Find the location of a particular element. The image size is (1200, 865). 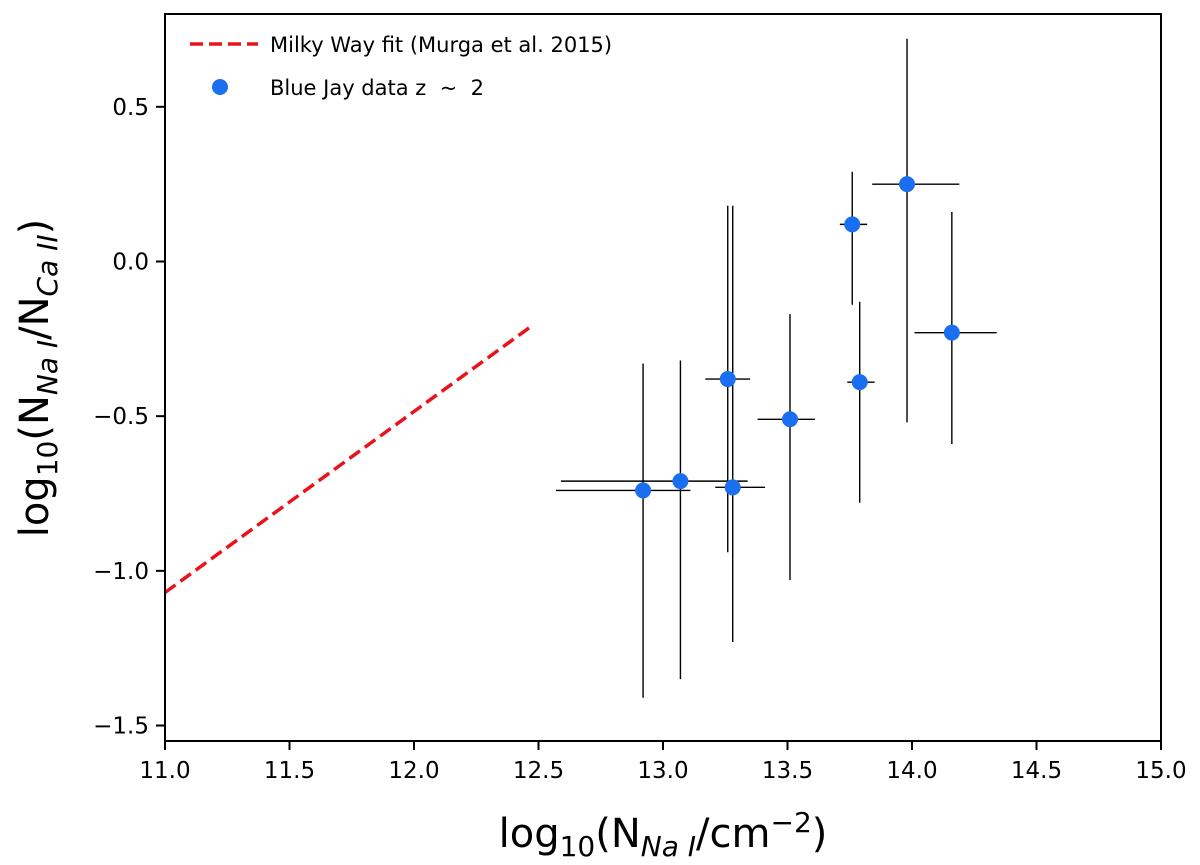

y-tick-label-1: 0.0 is located at coordinates (130, 262).